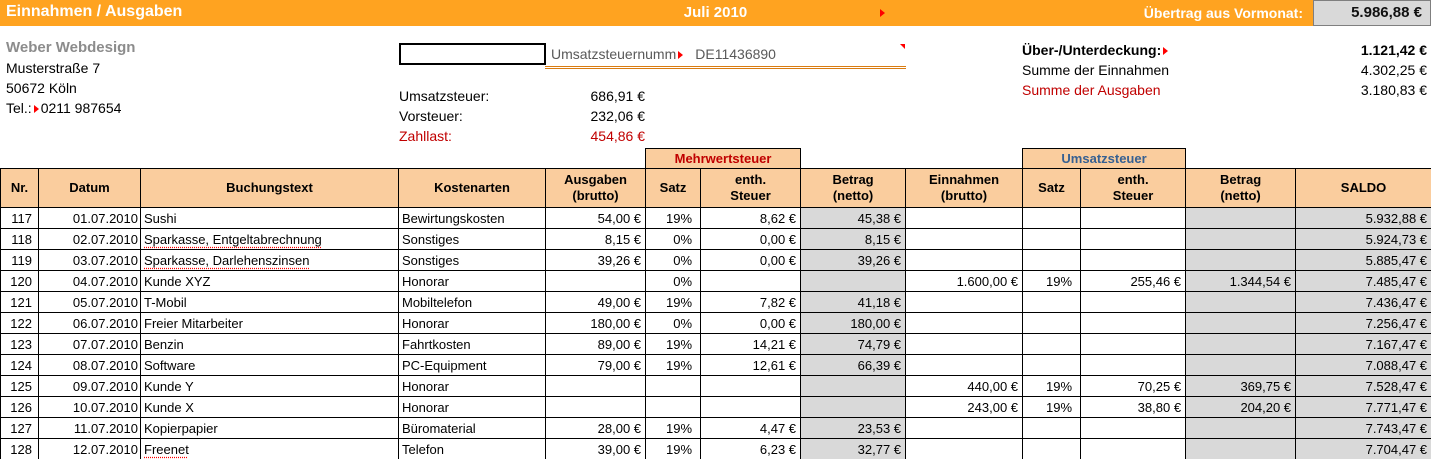  I want to click on cell-saldo: 7.088,47 €, so click(1363, 365).